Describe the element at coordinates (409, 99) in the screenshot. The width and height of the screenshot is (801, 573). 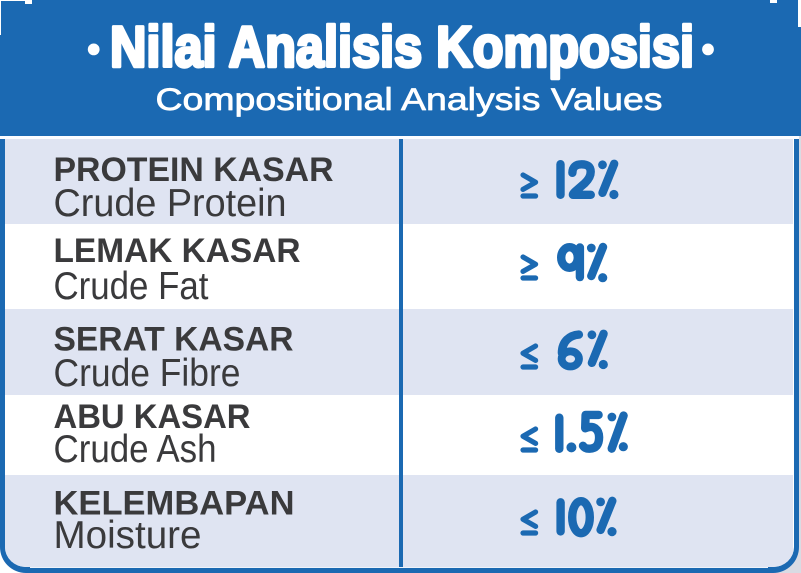
I see `svg-text: Compositional Analysis Values` at that location.